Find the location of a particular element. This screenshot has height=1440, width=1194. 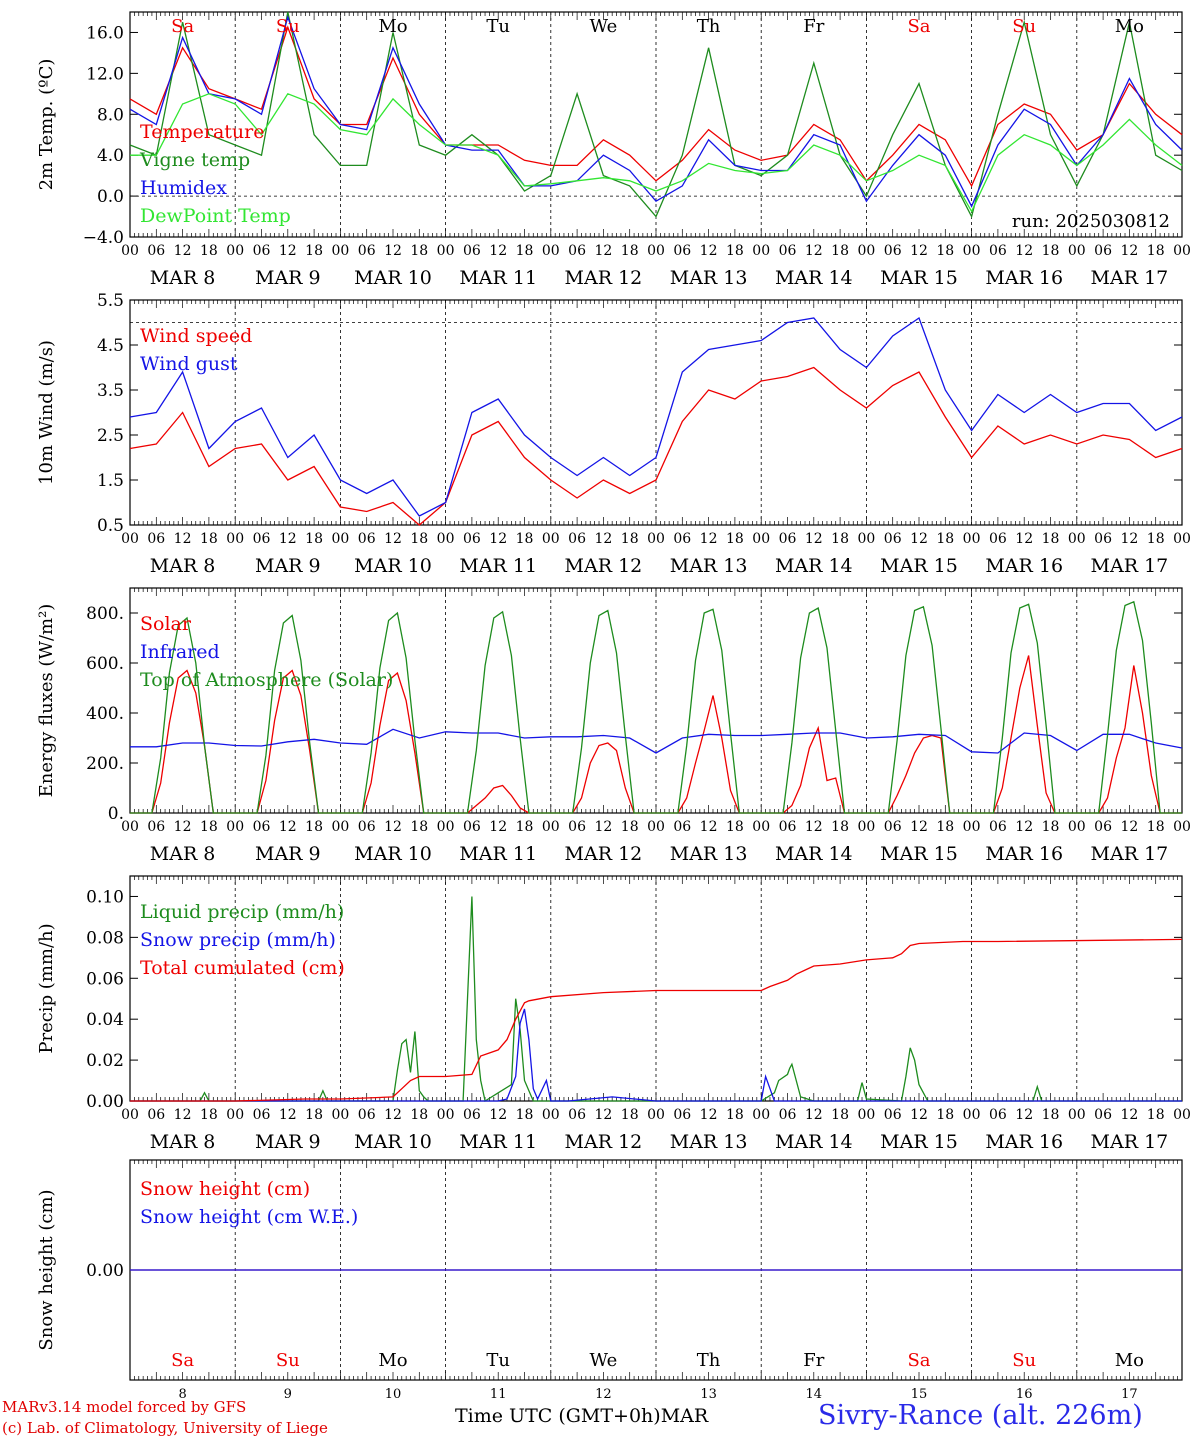

legend-entry: Liquid precip (mm/h) is located at coordinates (242, 912).